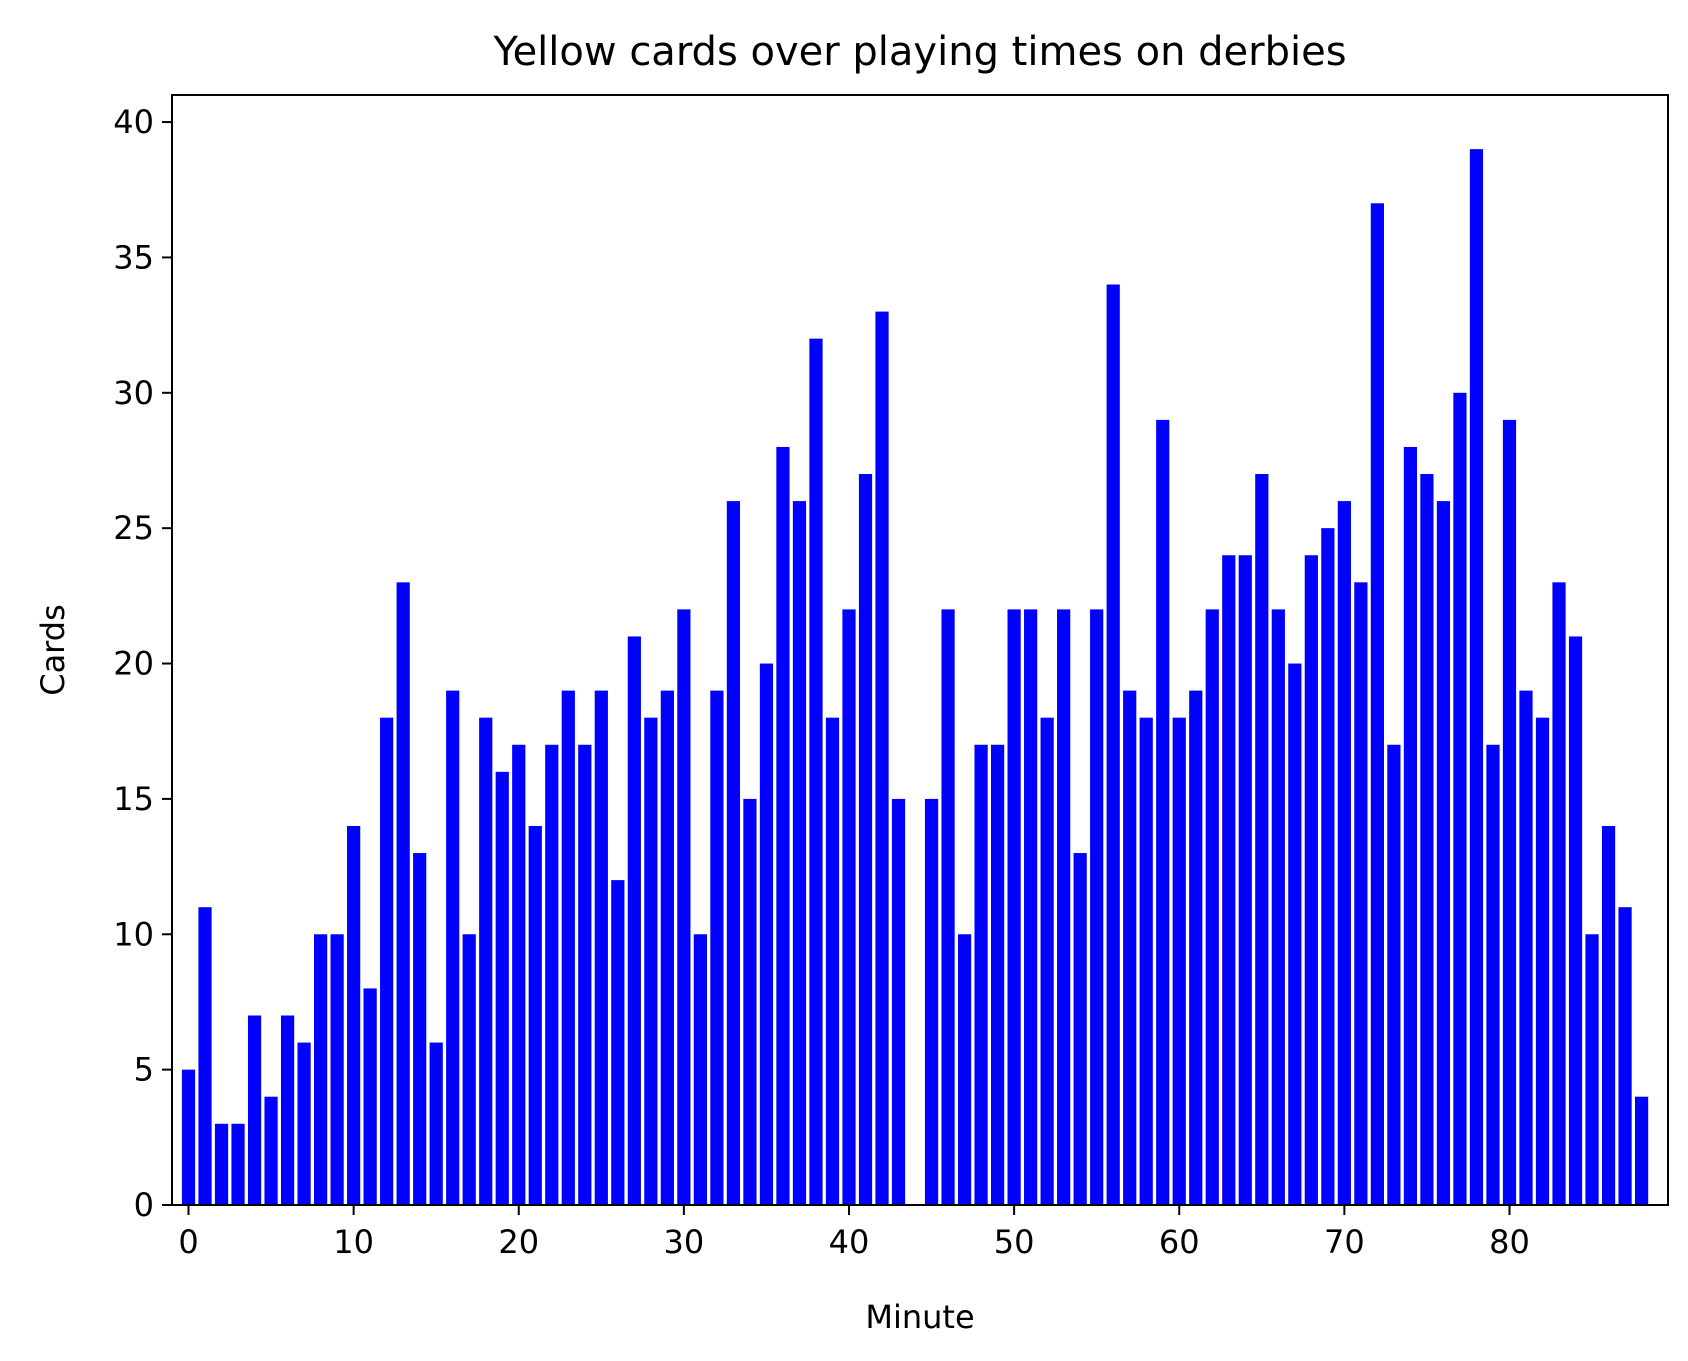 Image resolution: width=1688 pixels, height=1361 pixels. I want to click on x-tick-label: 80, so click(1509, 1242).